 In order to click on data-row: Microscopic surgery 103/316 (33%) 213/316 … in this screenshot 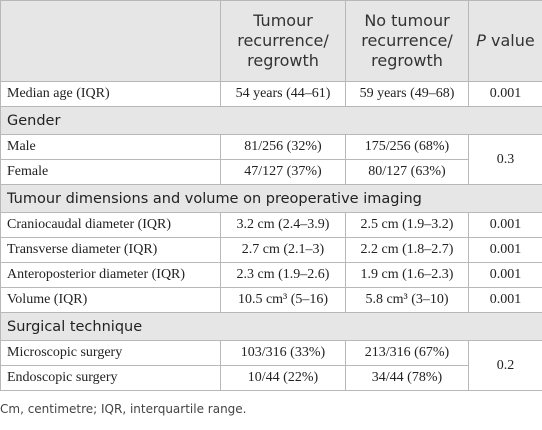, I will do `click(271, 365)`.